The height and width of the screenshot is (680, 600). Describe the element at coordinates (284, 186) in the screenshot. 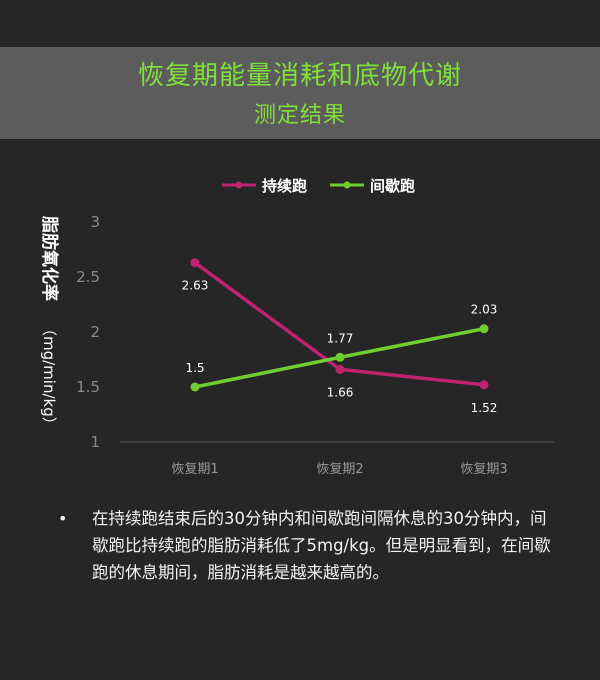

I see `legend-label: 持续跑` at that location.